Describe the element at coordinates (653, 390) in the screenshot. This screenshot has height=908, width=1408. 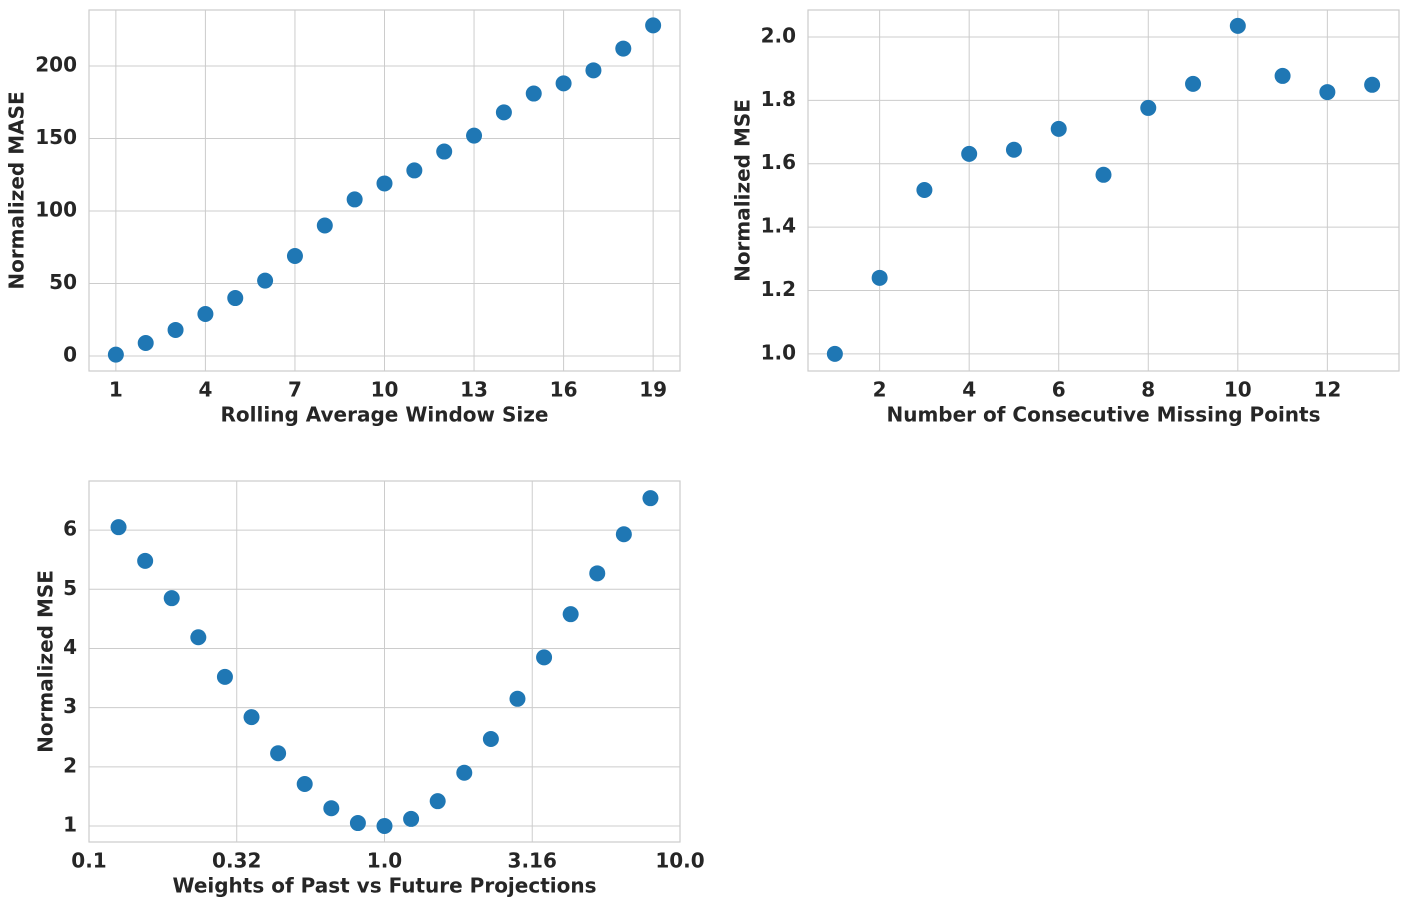
I see `x-tick-label: 19` at that location.